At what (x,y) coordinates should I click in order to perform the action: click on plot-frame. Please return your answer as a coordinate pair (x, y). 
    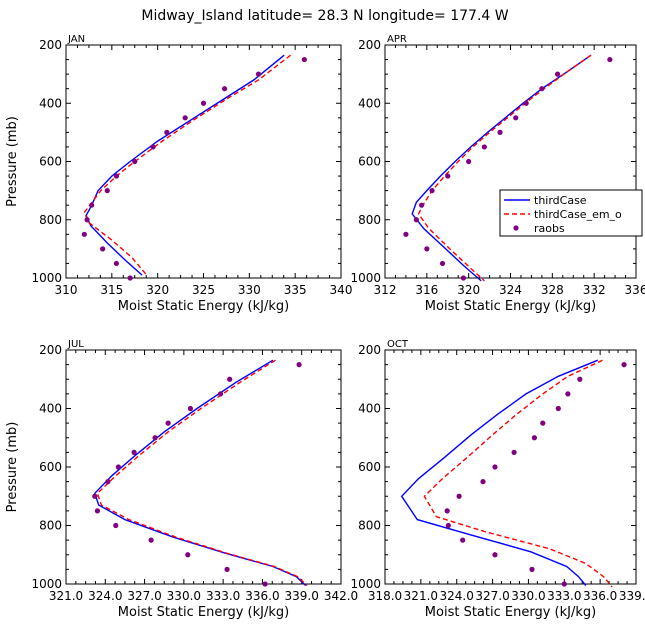
    Looking at the image, I should click on (510, 161).